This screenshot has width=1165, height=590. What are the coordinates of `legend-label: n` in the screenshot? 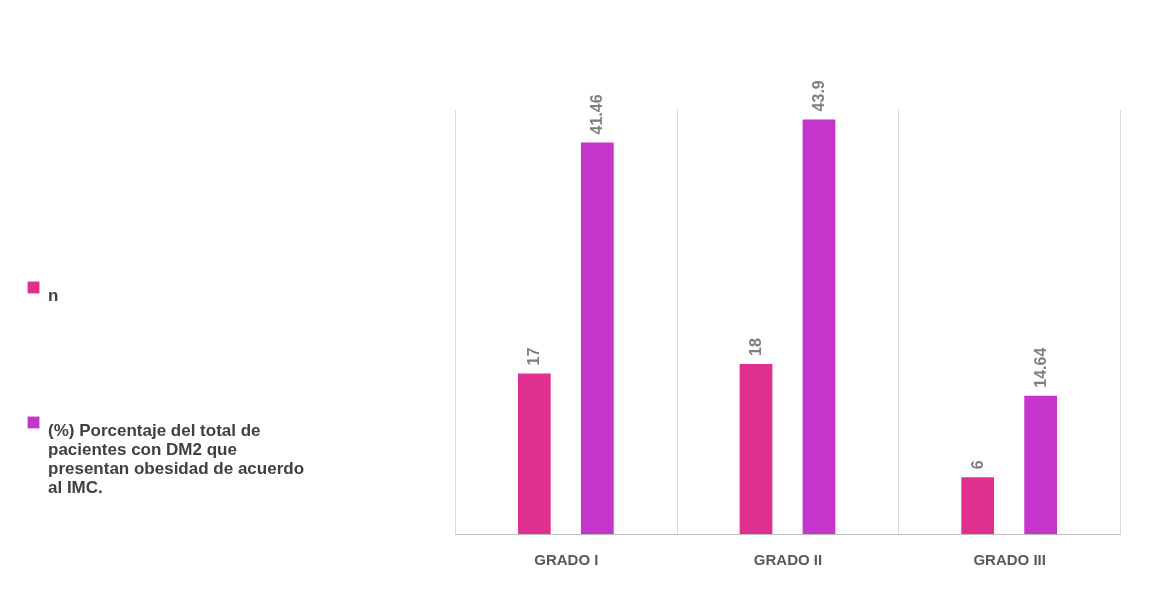 It's located at (53, 295).